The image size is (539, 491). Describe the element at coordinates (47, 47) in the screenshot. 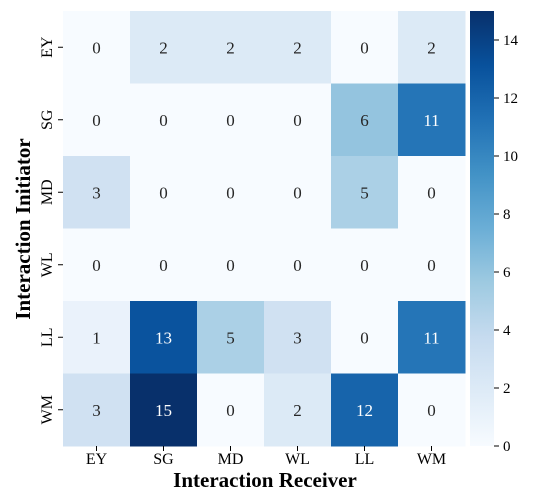

I see `y-tick-label-ey: EY` at that location.